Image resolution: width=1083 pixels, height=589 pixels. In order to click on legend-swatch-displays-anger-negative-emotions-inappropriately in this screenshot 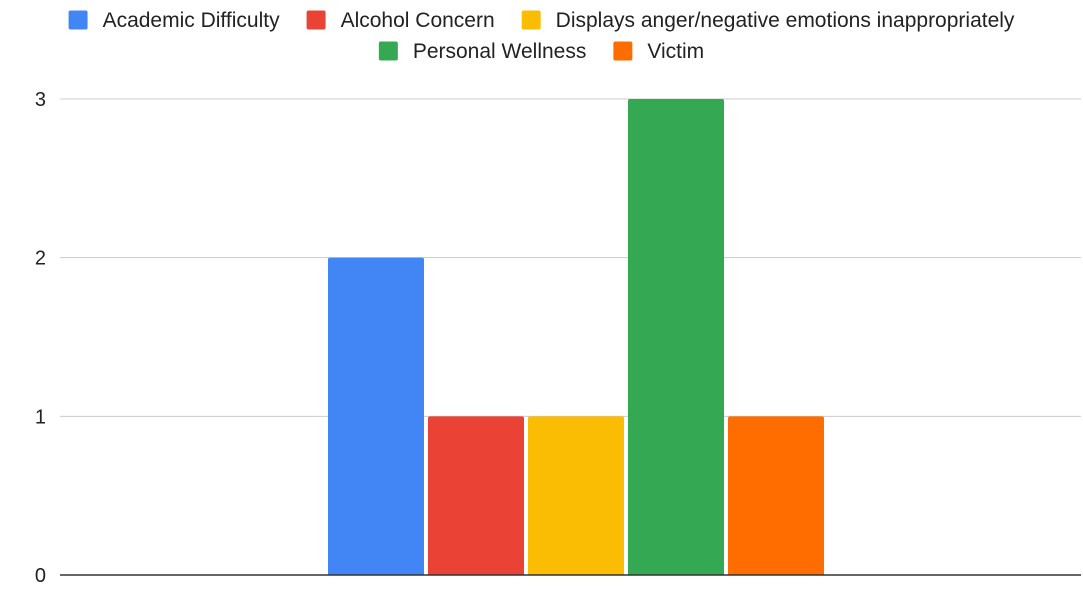, I will do `click(531, 20)`.